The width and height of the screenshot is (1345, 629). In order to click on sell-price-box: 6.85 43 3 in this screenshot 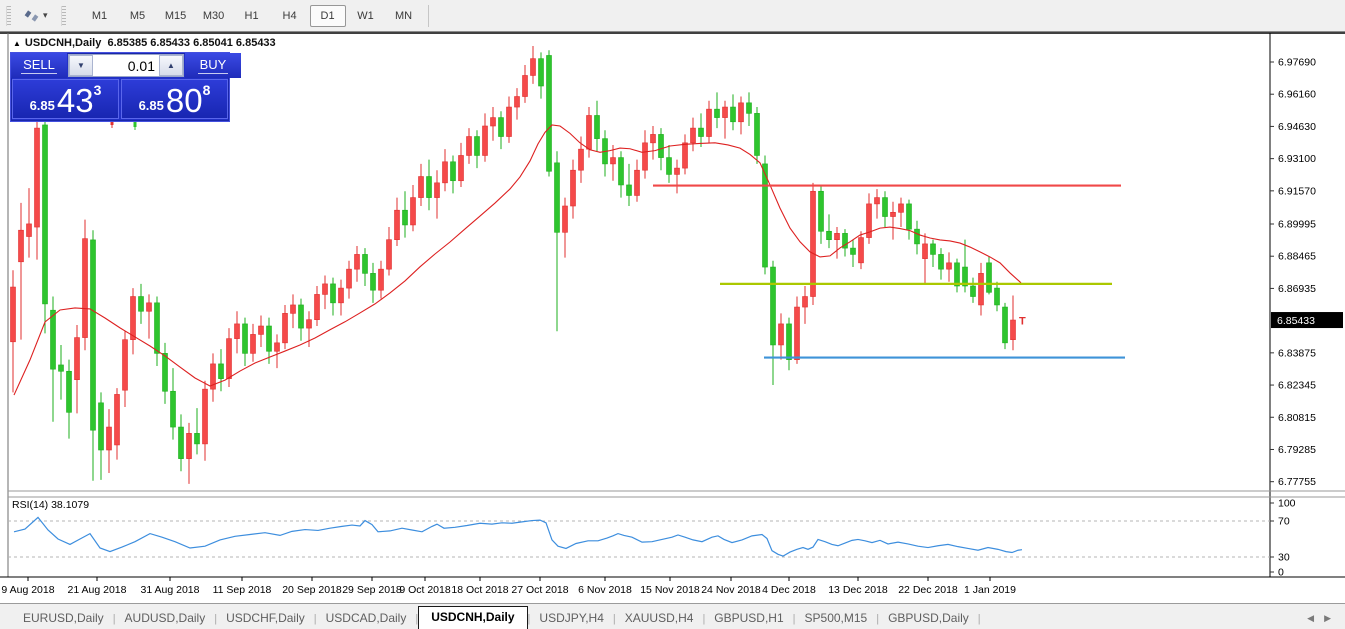, I will do `click(65, 99)`.